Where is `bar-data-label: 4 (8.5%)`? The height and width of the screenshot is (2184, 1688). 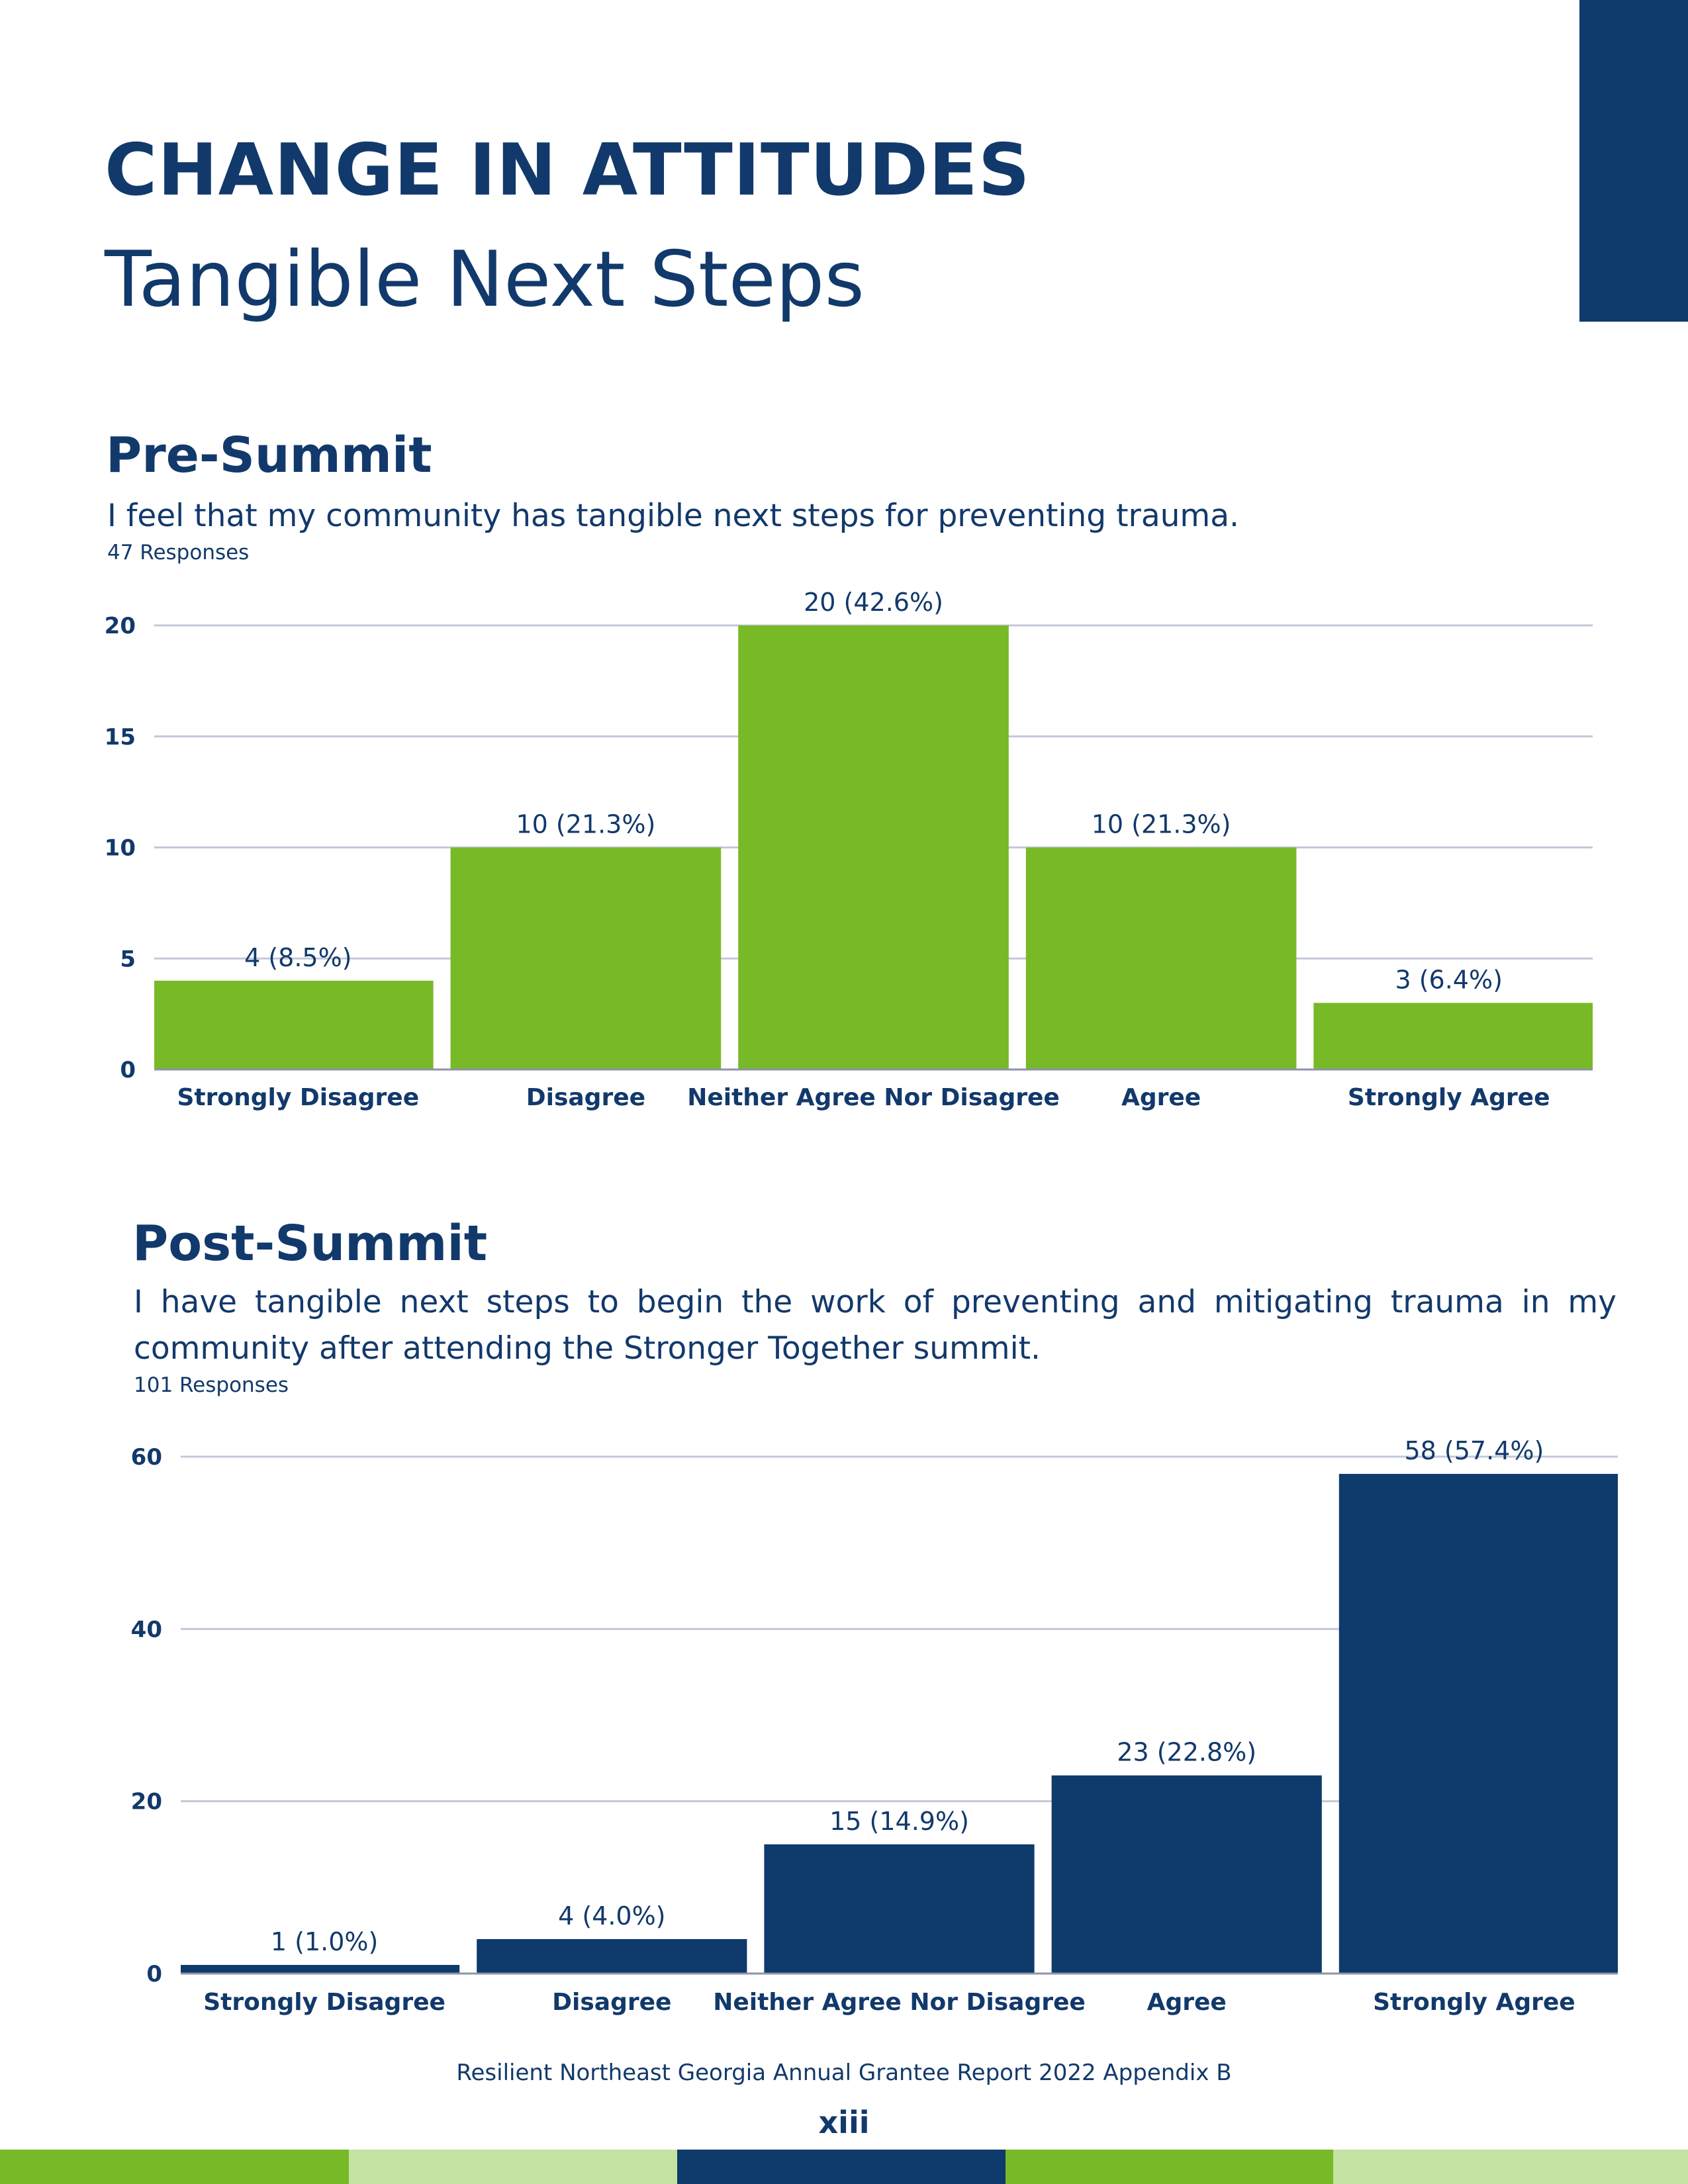
bar-data-label: 4 (8.5%) is located at coordinates (298, 957).